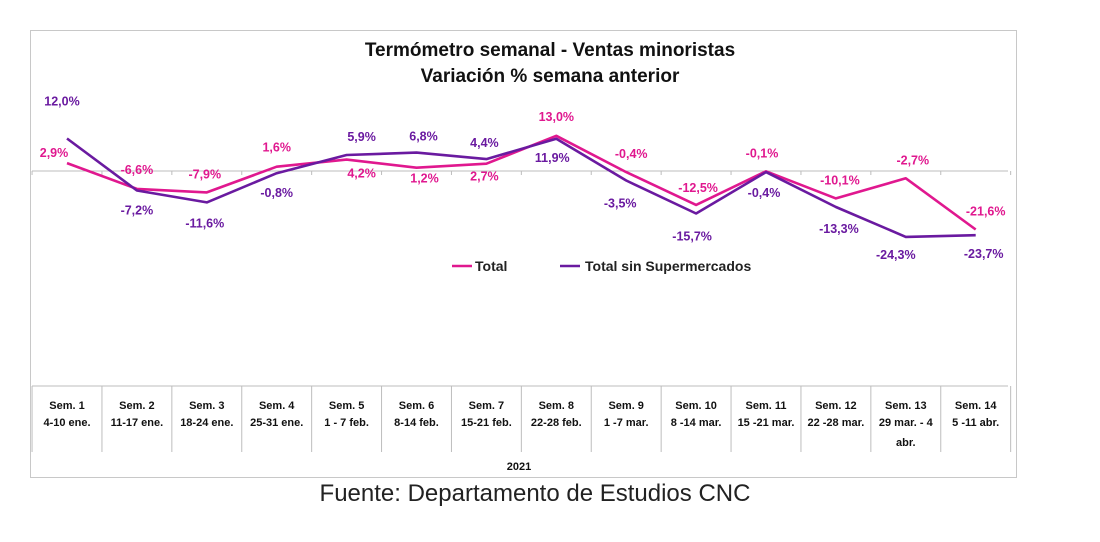 This screenshot has width=1100, height=542. What do you see at coordinates (361, 137) in the screenshot?
I see `data-label: 5,9%` at bounding box center [361, 137].